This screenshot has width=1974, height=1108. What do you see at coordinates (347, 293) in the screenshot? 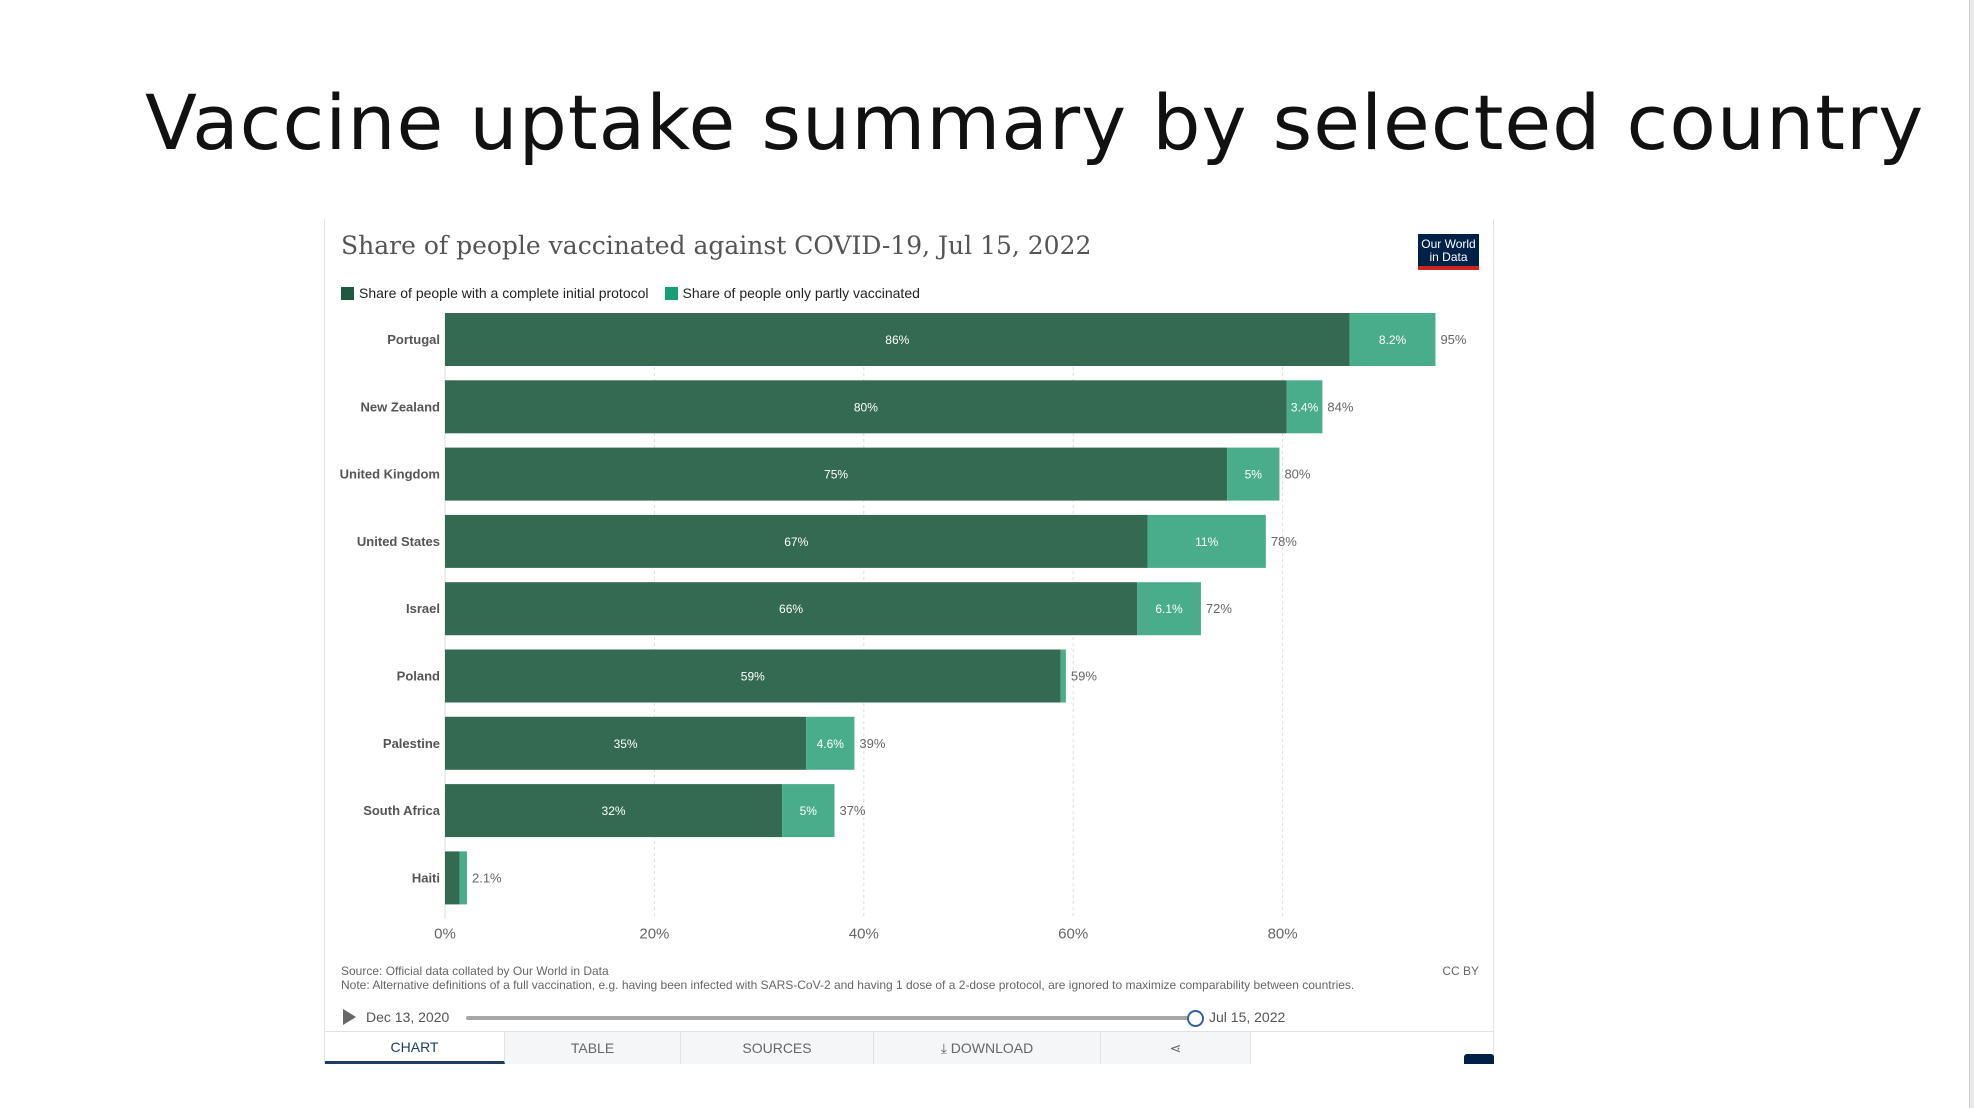
I see `legend-swatch-complete` at bounding box center [347, 293].